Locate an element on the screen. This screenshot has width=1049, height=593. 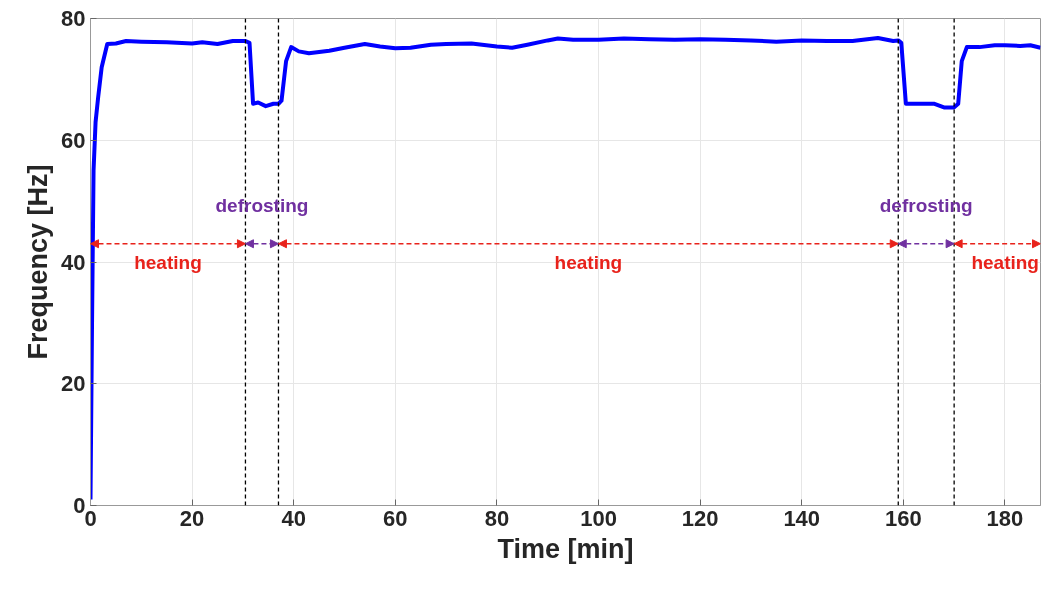
x-tick-label: 140 is located at coordinates (802, 518).